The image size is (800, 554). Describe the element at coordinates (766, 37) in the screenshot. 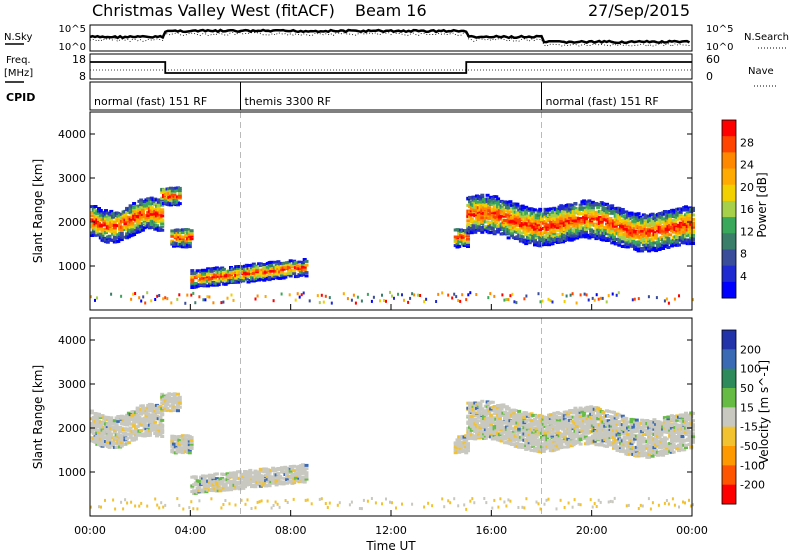

I see `nsearch-label: N.Search` at that location.